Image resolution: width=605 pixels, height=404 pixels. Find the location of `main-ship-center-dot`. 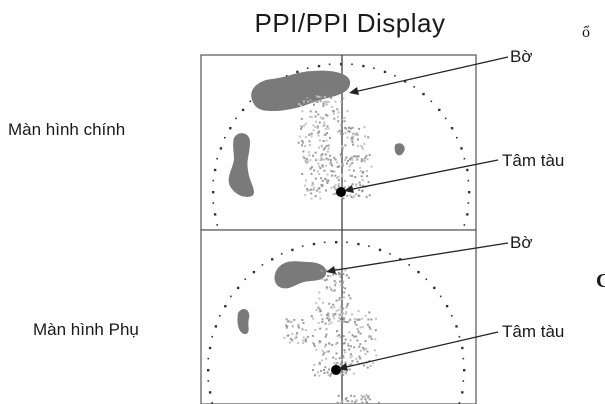

main-ship-center-dot is located at coordinates (341, 192).